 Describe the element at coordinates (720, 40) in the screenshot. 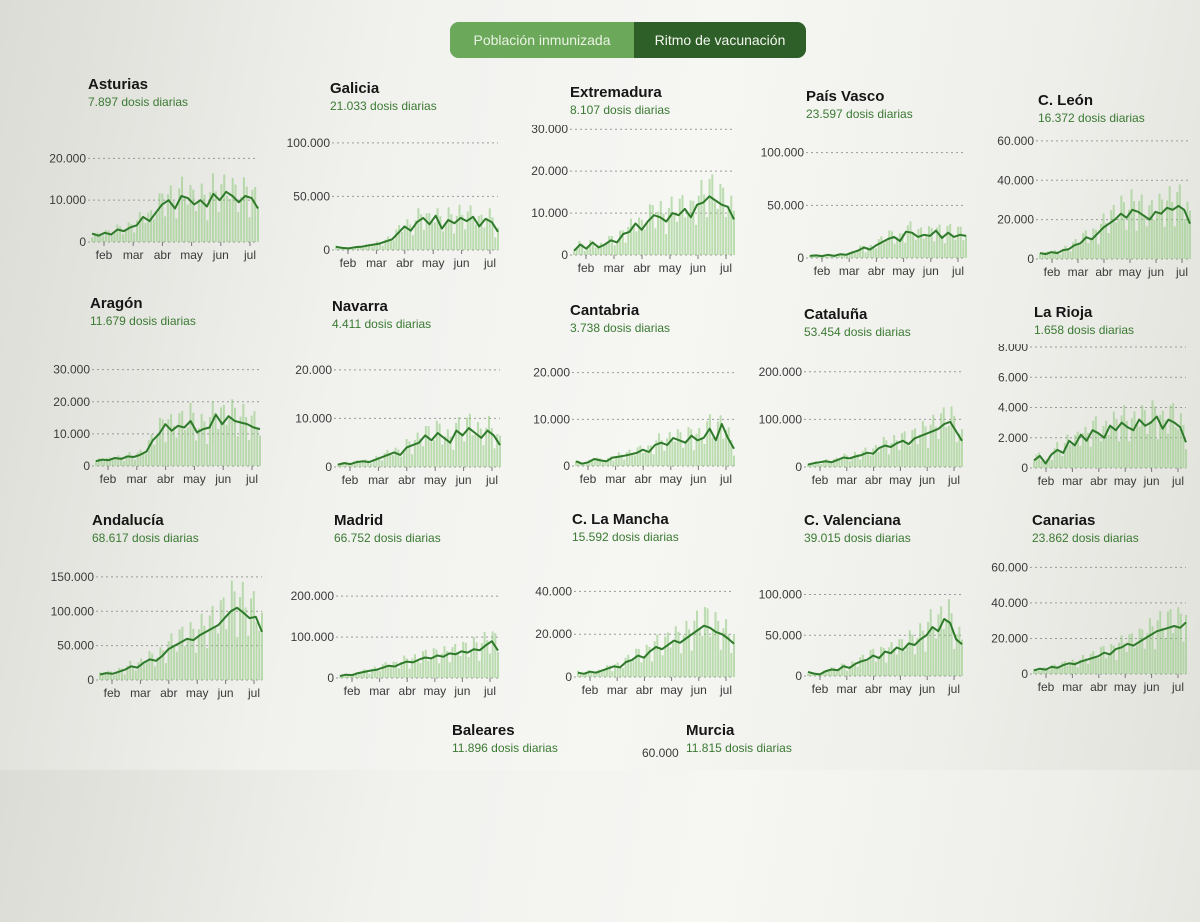

I see `tab-ritmo-vacunacion: Ritmo de vacunación` at that location.